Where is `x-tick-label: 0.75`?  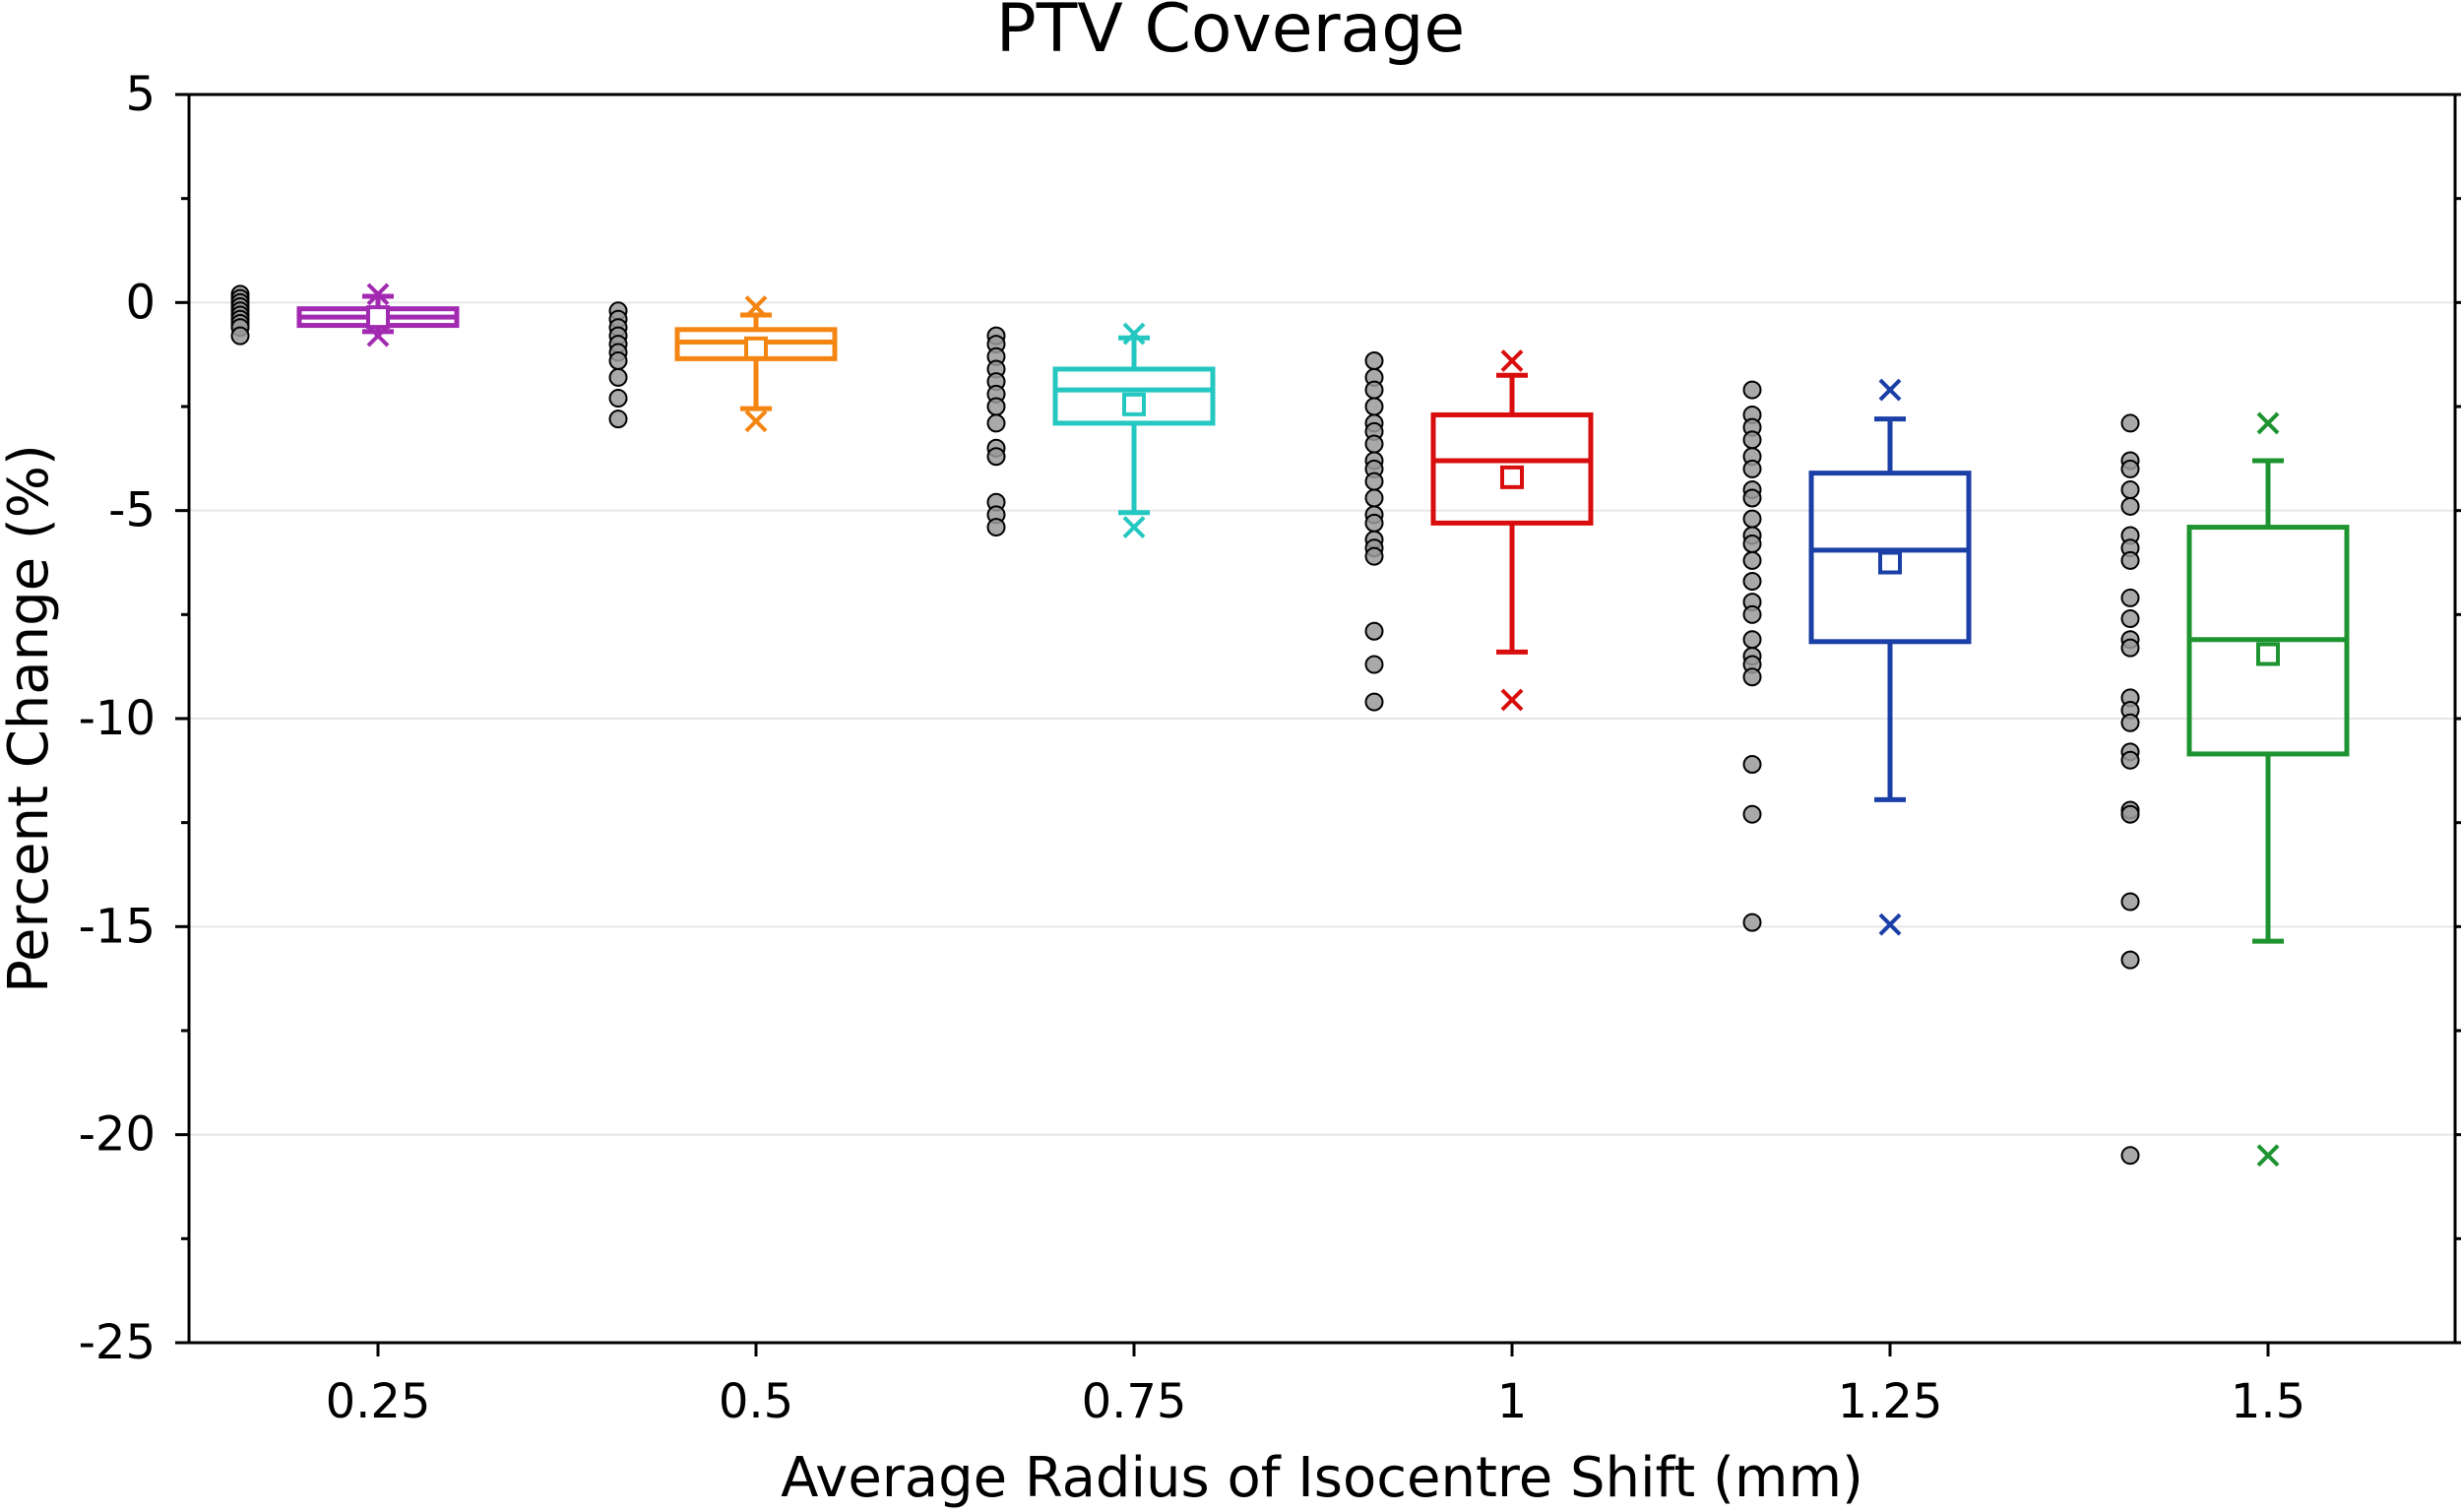
x-tick-label: 0.75 is located at coordinates (1134, 1401).